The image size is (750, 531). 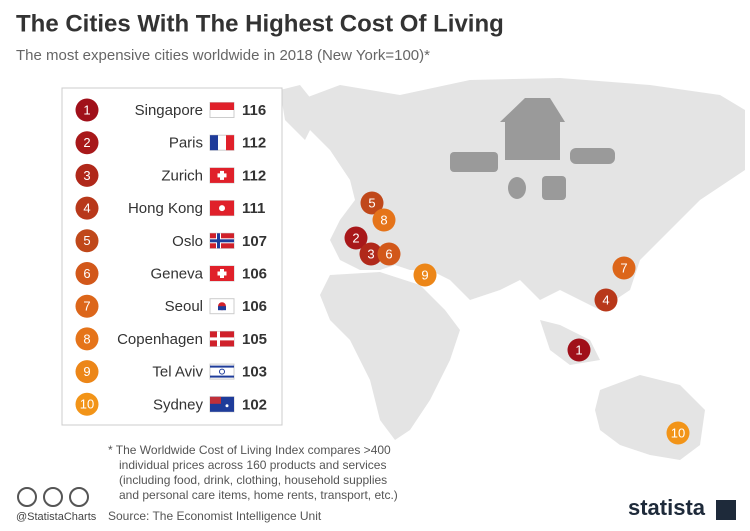 I want to click on source: Source: The Economist Intelligence Unit, so click(x=215, y=516).